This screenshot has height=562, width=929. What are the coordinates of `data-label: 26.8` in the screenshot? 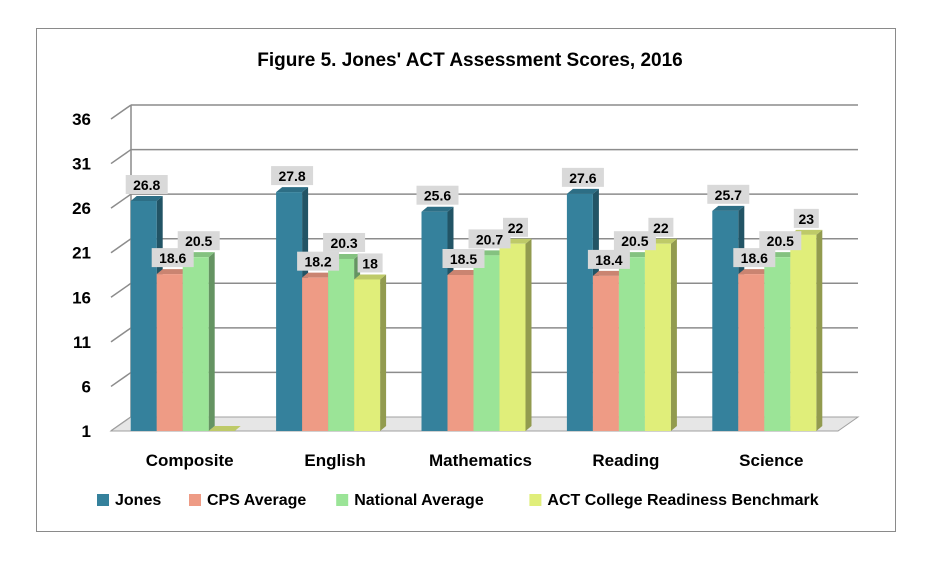 It's located at (146, 185).